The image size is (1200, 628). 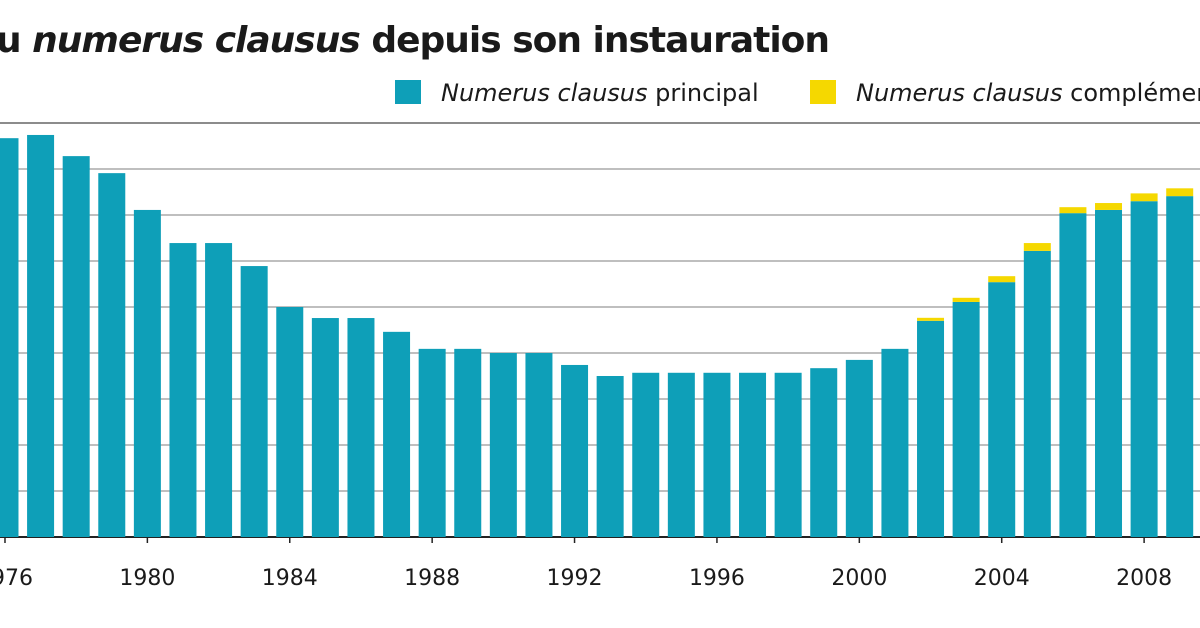 I want to click on title-part: numerus clausus, so click(x=196, y=40).